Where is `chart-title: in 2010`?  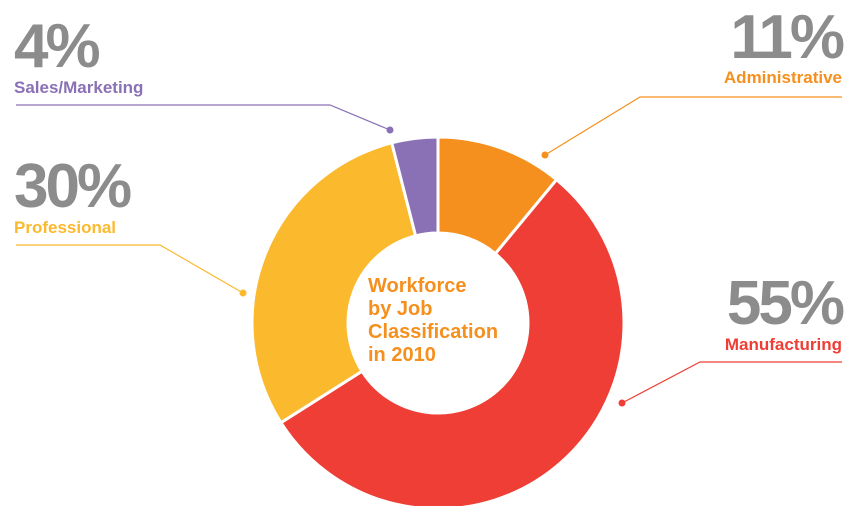 chart-title: in 2010 is located at coordinates (402, 355).